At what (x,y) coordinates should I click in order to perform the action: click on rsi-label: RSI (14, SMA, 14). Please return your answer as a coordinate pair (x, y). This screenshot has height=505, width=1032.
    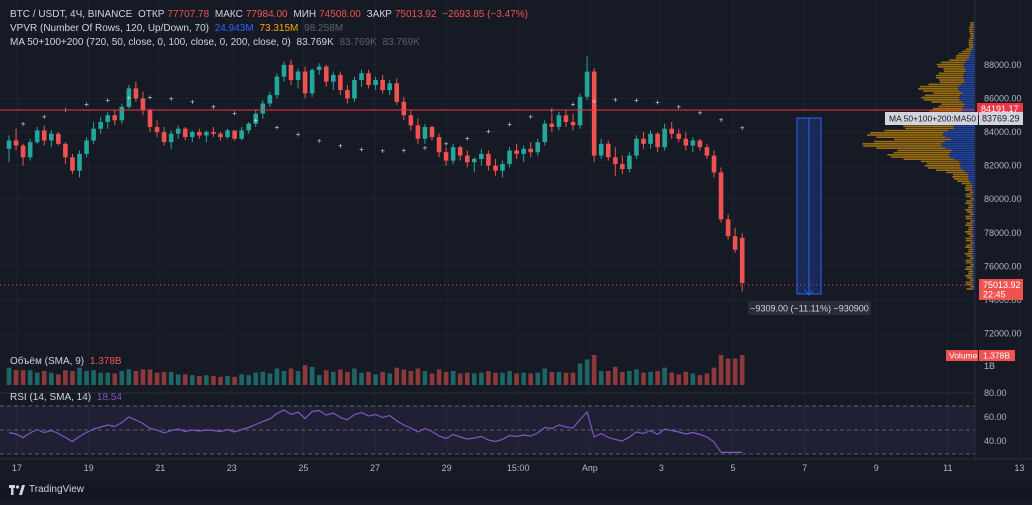
    Looking at the image, I should click on (51, 397).